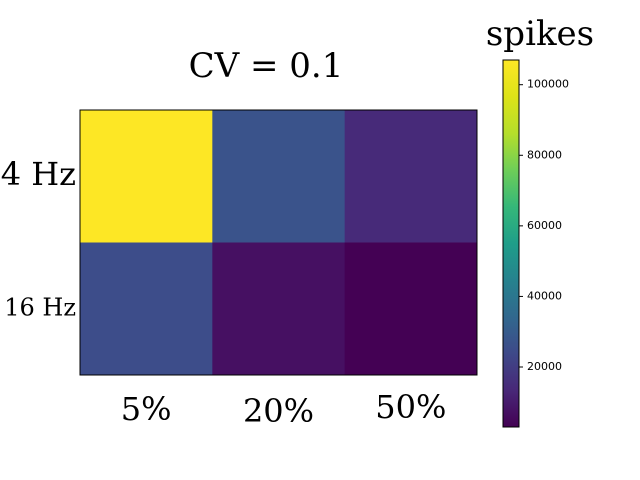 The image size is (640, 480). What do you see at coordinates (511, 243) in the screenshot?
I see `colorbar` at bounding box center [511, 243].